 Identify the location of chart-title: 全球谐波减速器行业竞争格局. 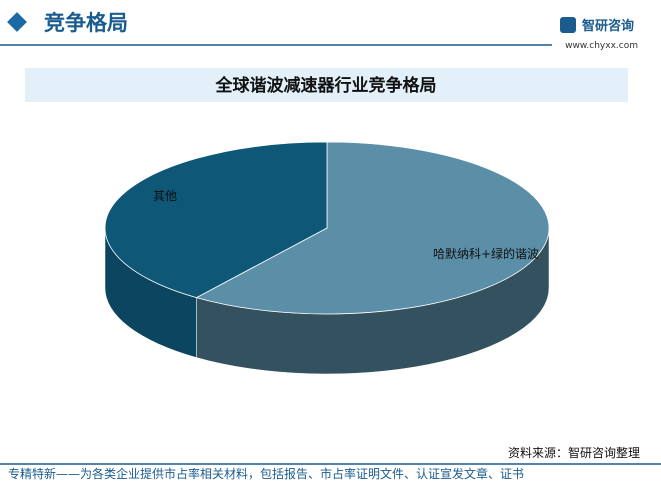
(326, 85).